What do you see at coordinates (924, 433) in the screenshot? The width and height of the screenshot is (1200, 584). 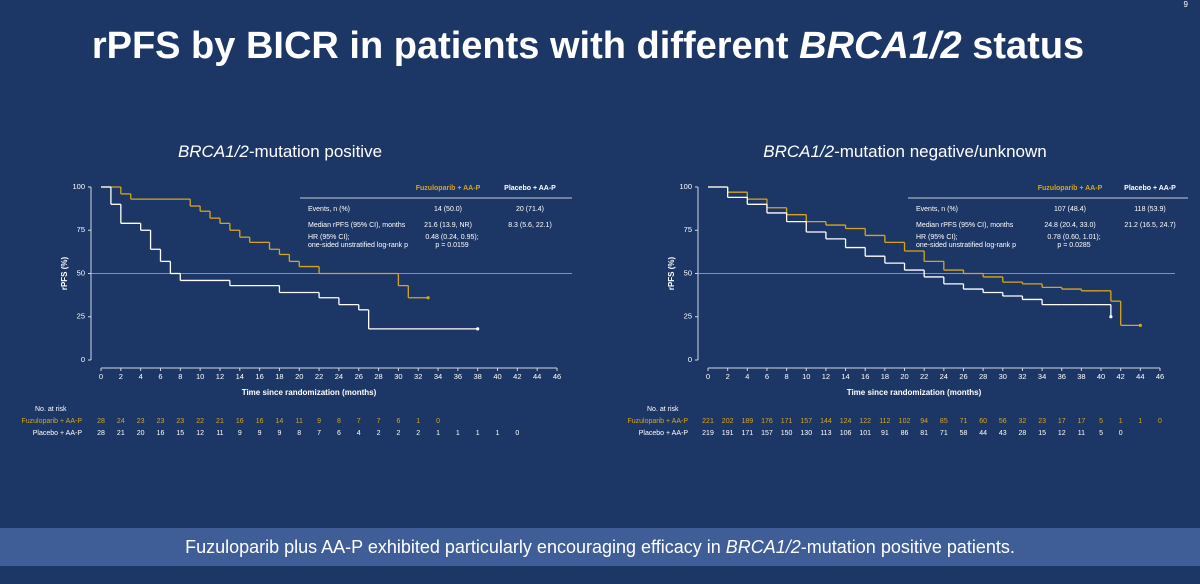 I see `at-risk-value: 81` at bounding box center [924, 433].